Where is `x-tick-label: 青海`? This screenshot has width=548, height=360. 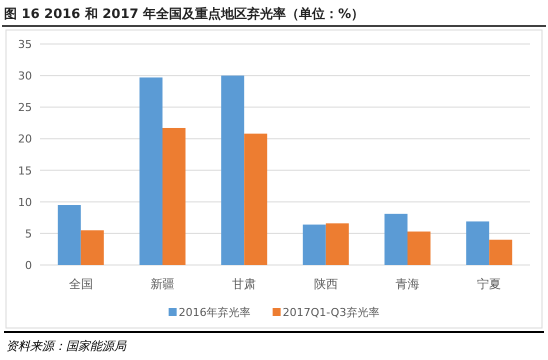
x-tick-label: 青海 is located at coordinates (408, 284).